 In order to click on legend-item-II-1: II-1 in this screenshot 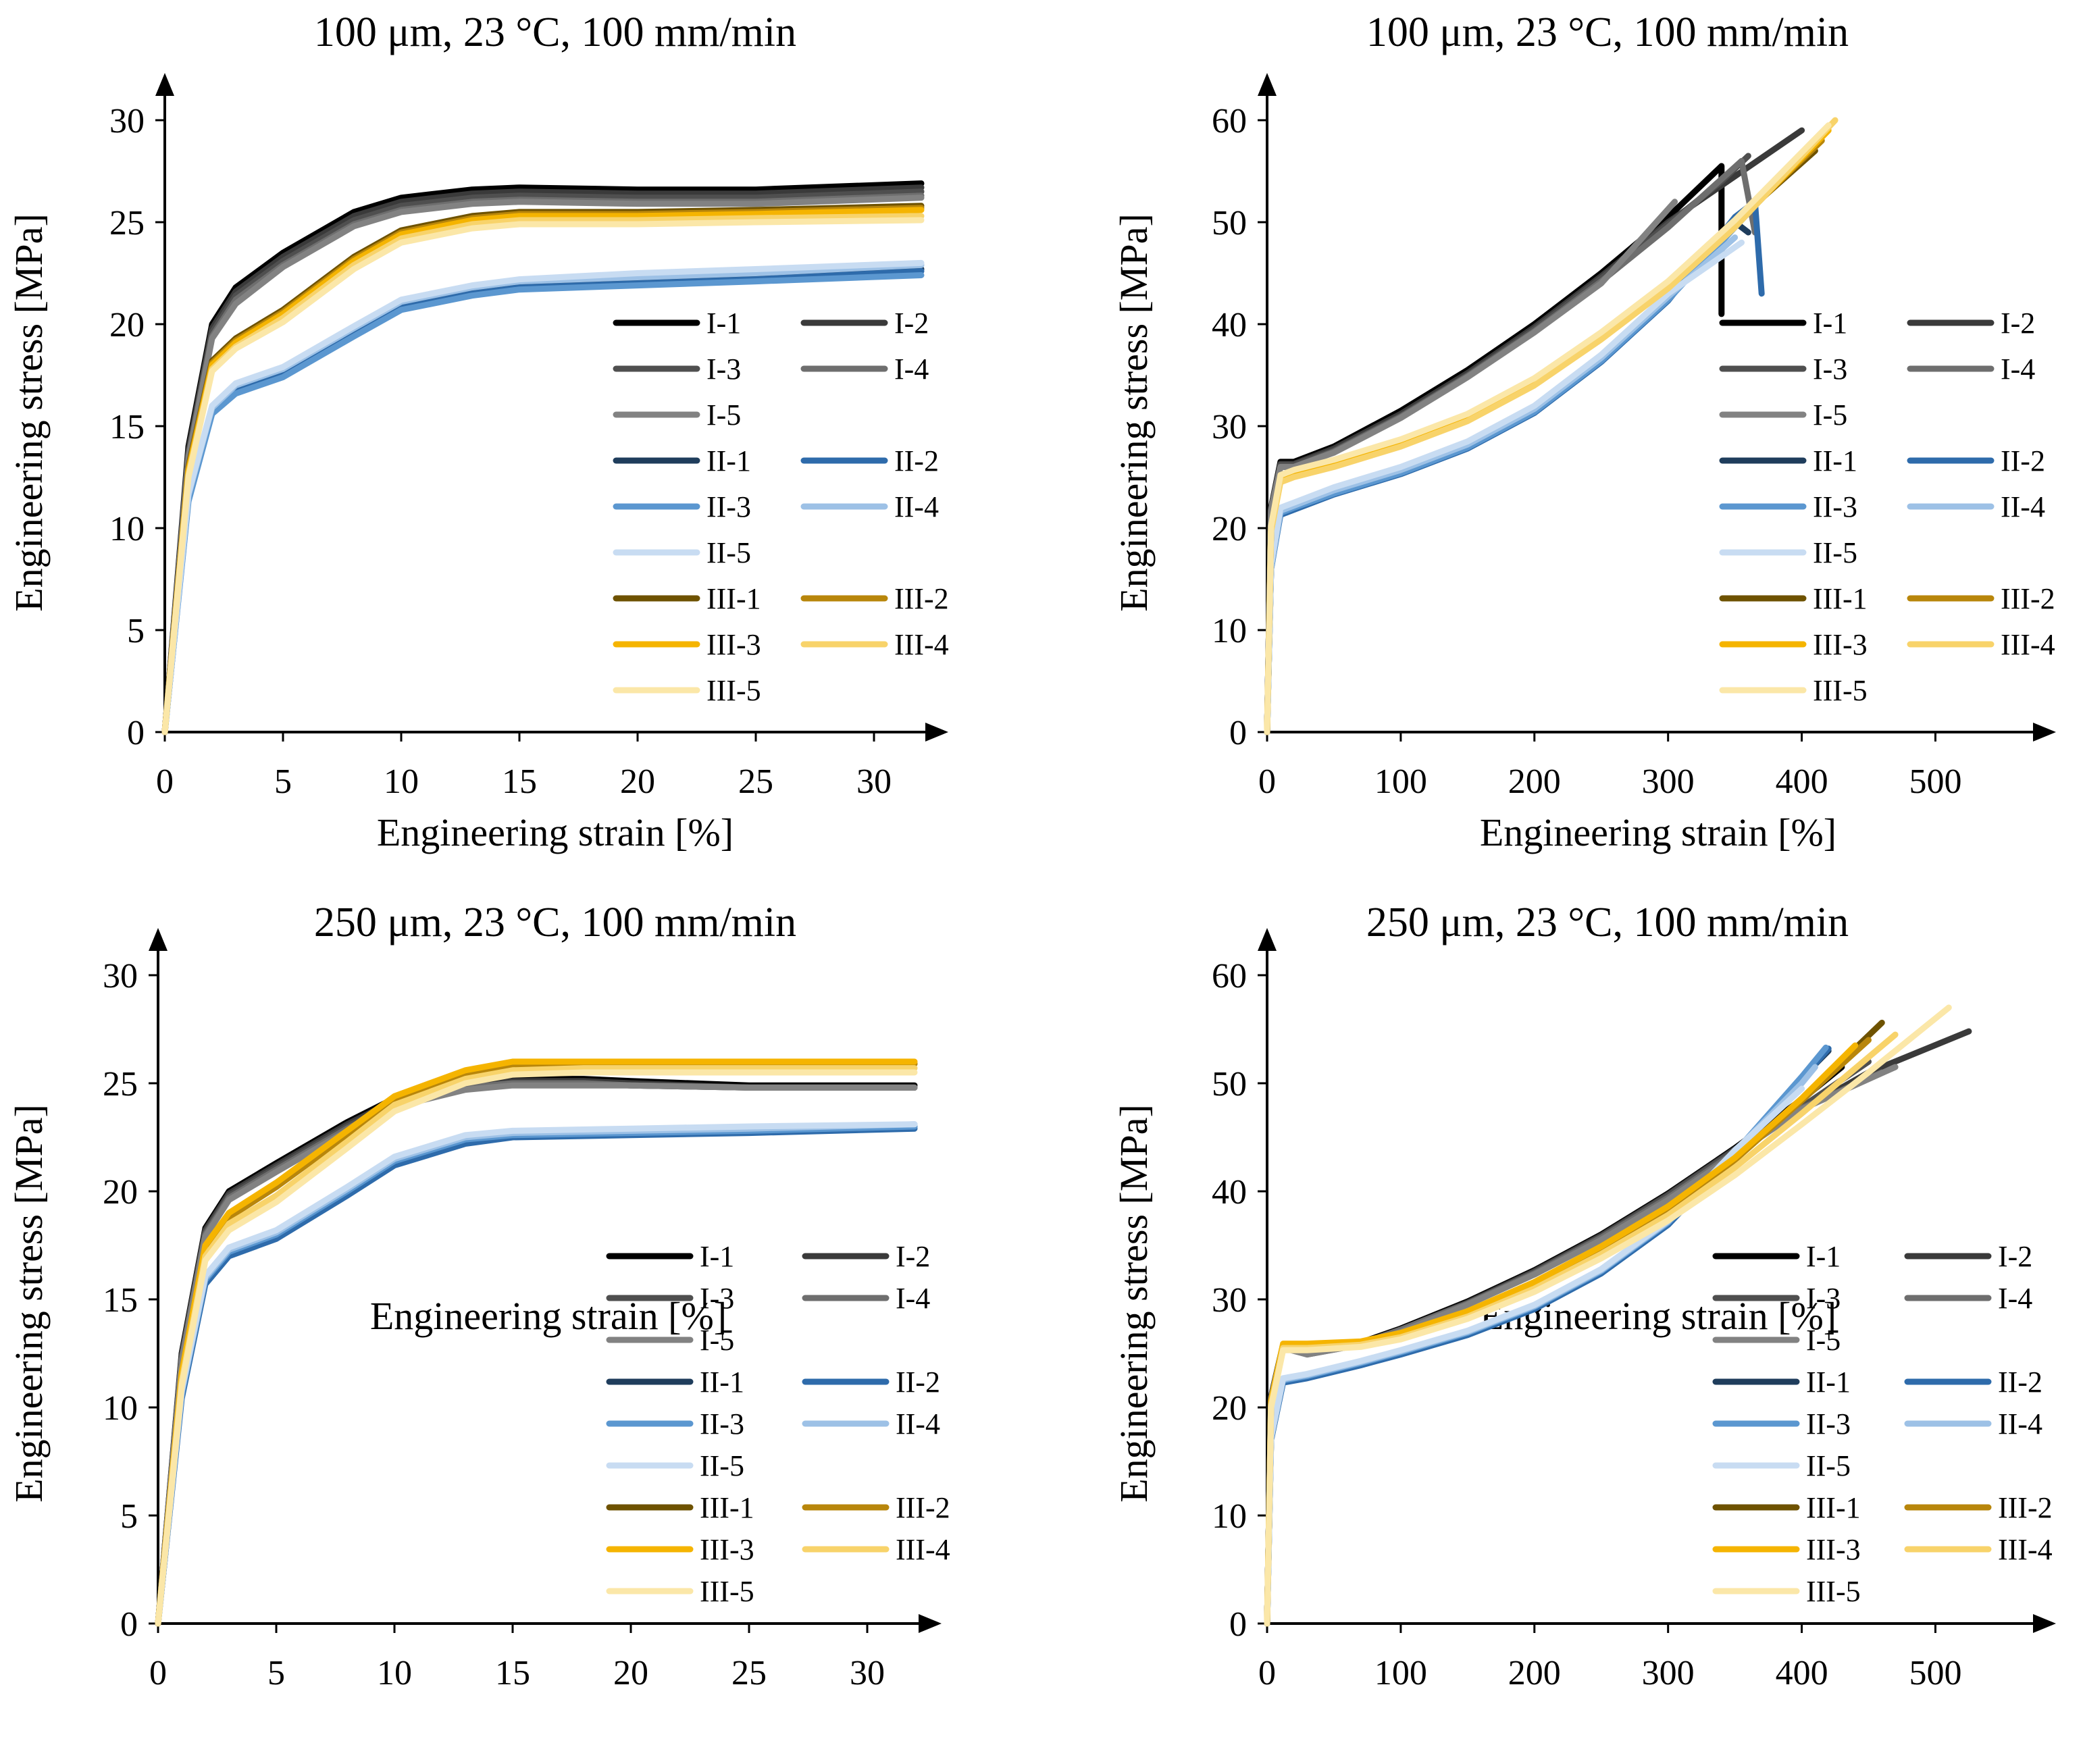, I will do `click(675, 1382)`.